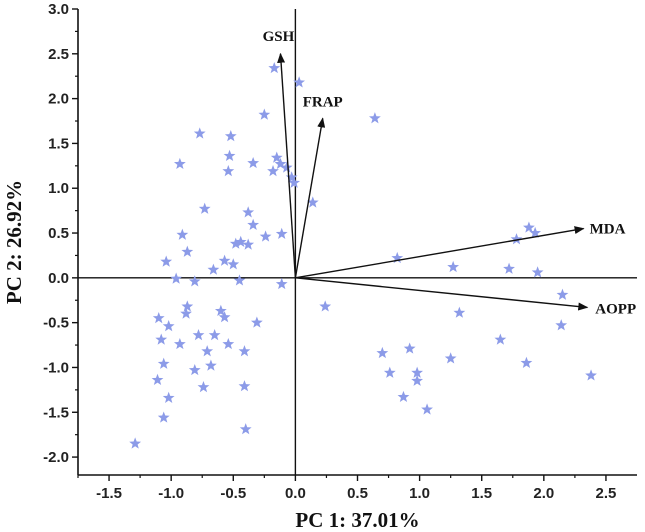 This screenshot has width=645, height=532. What do you see at coordinates (58, 143) in the screenshot?
I see `y-tick-label: 1.5` at bounding box center [58, 143].